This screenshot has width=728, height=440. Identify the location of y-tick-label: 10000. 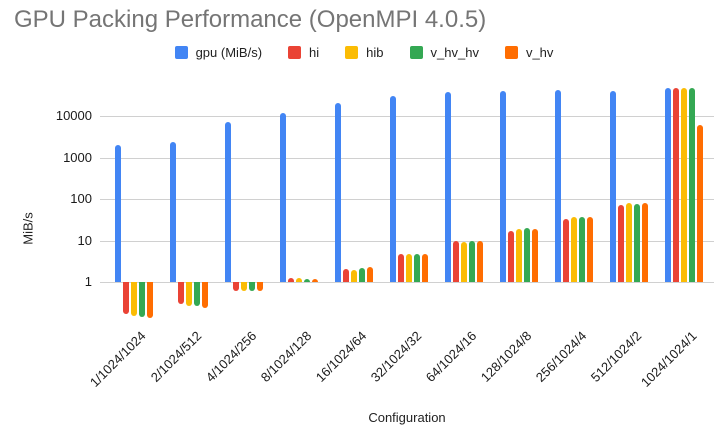
(73, 115).